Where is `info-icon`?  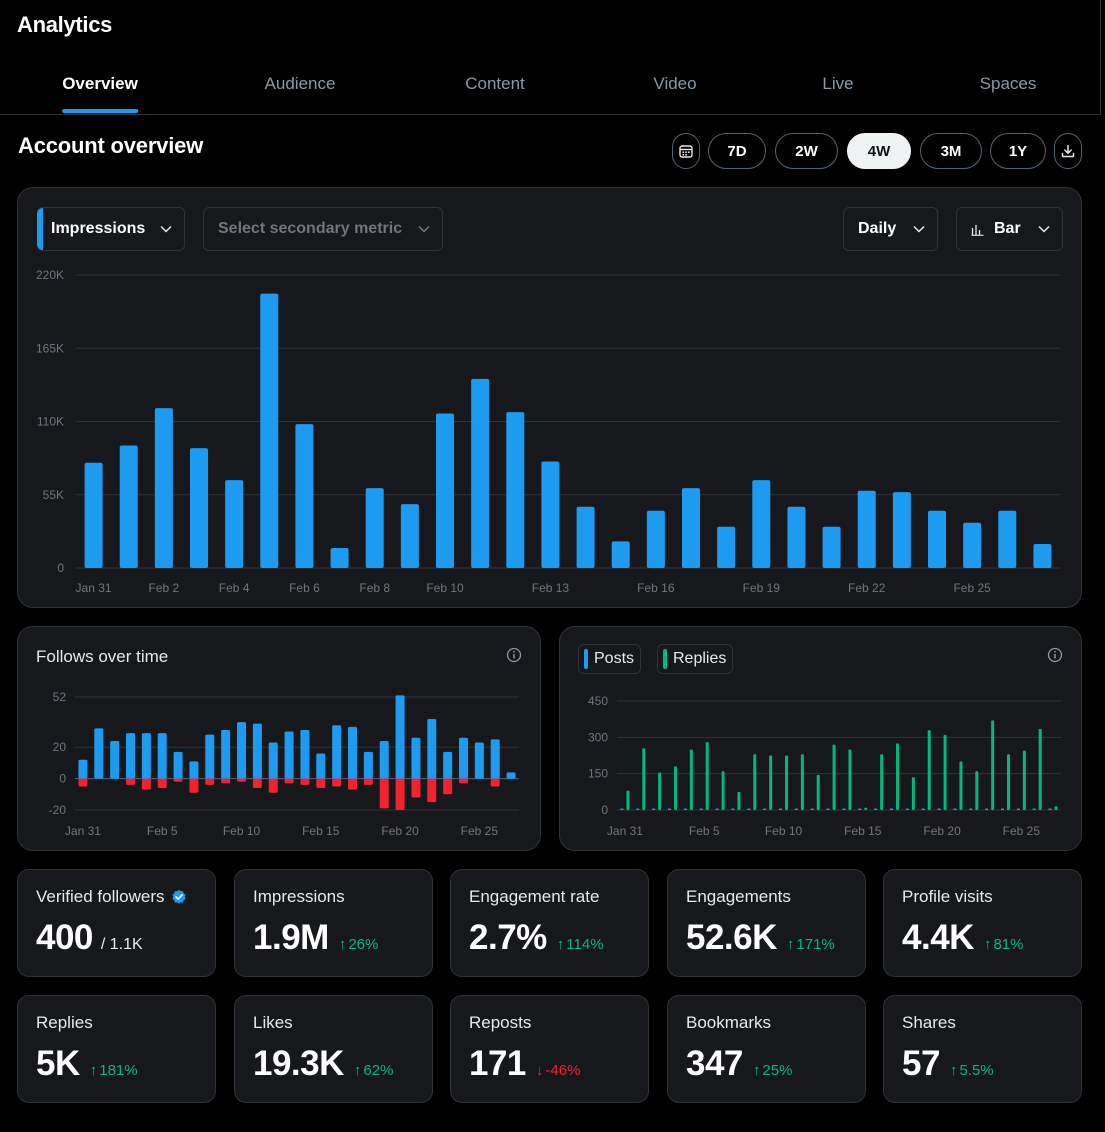
info-icon is located at coordinates (1055, 655).